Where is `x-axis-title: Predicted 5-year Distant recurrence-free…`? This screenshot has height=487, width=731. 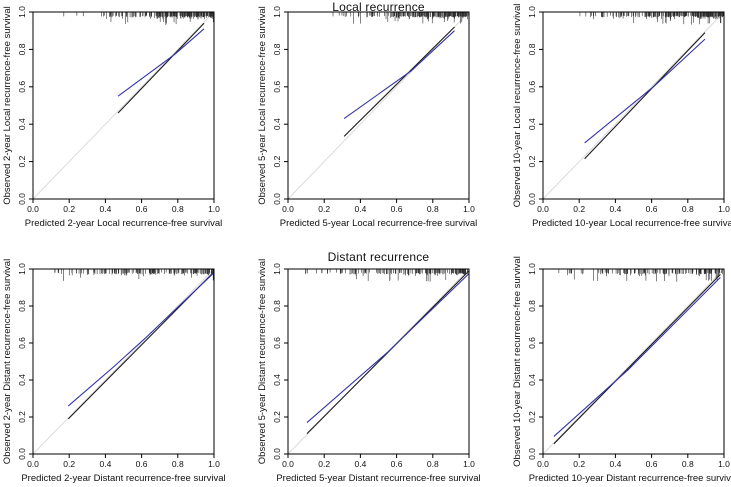 x-axis-title: Predicted 5-year Distant recurrence-free… is located at coordinates (378, 478).